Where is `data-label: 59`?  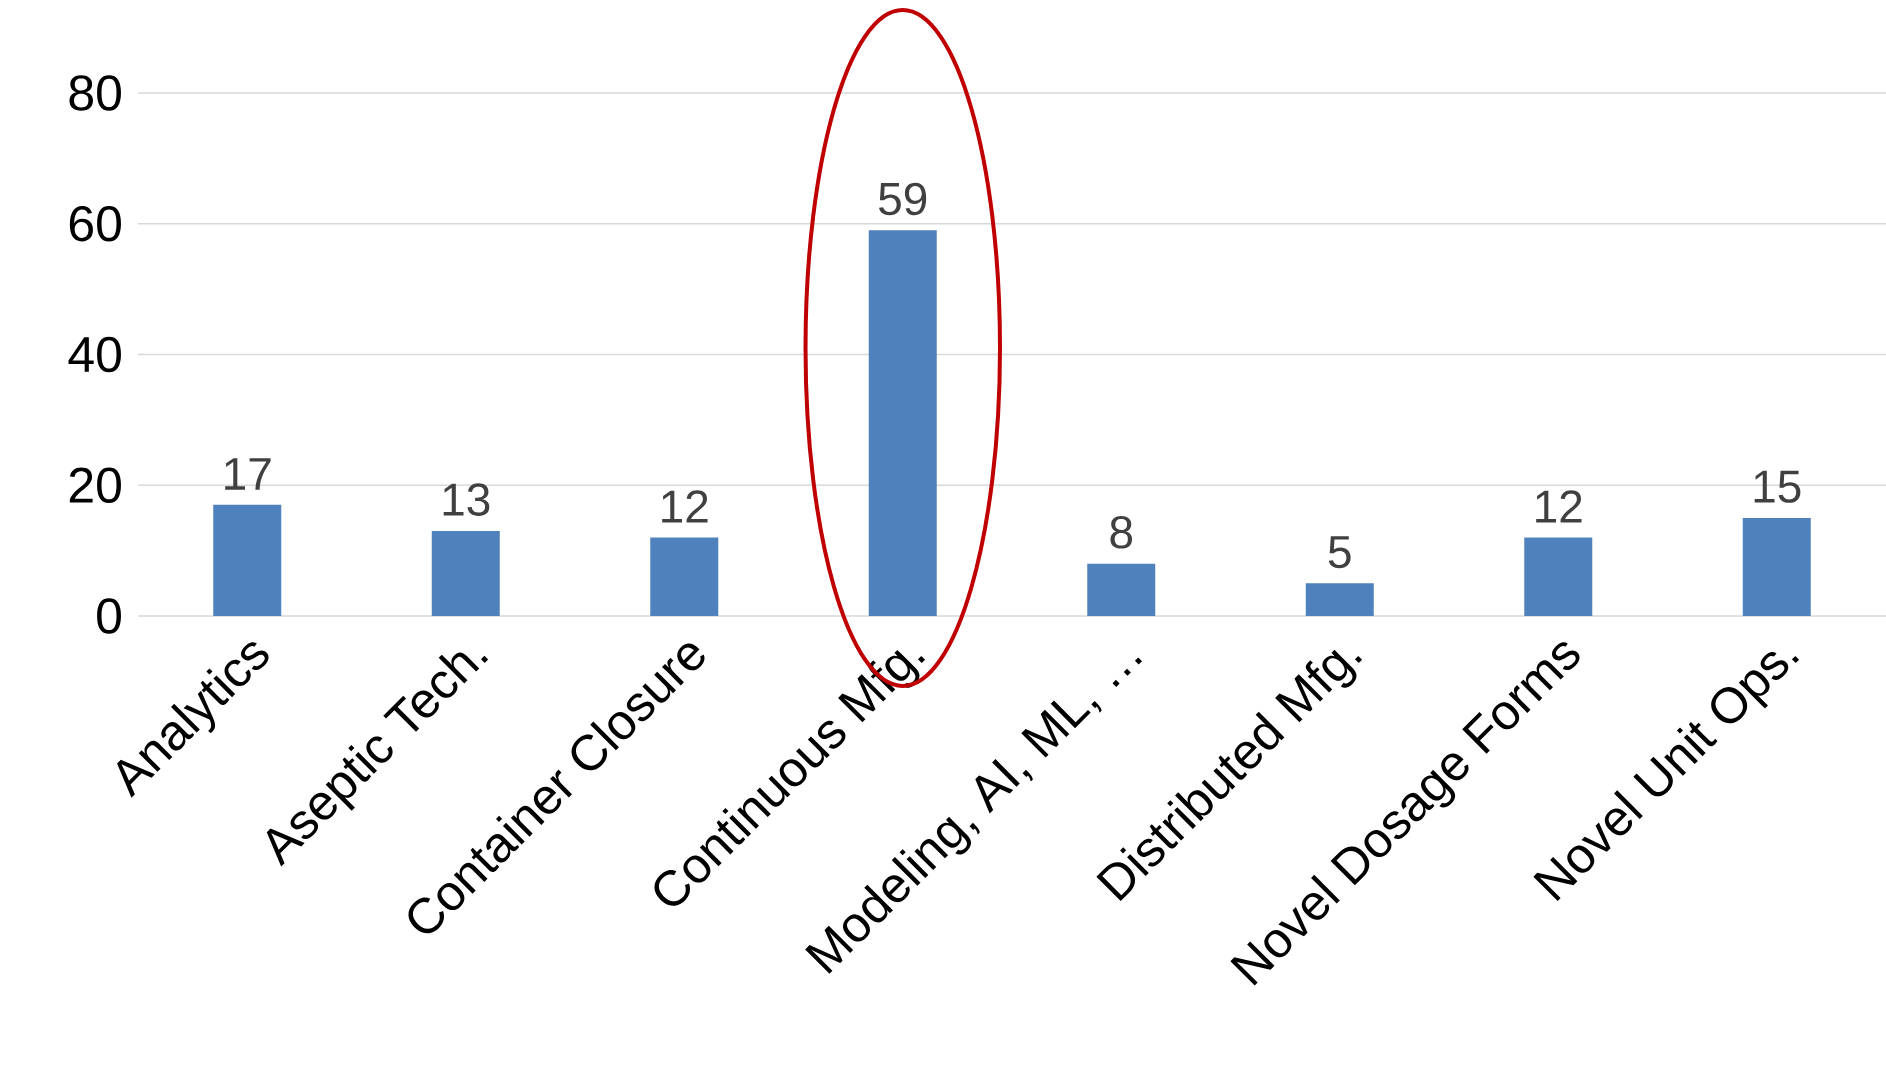
data-label: 59 is located at coordinates (903, 199).